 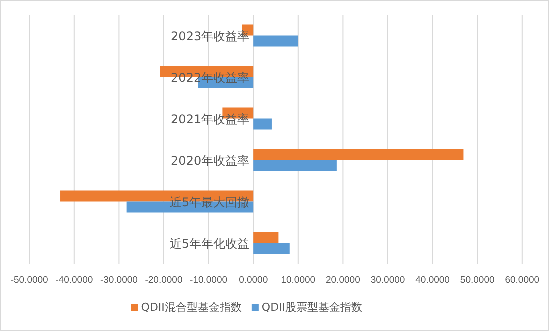 I want to click on x-tick-label: -30.0000, so click(x=119, y=280).